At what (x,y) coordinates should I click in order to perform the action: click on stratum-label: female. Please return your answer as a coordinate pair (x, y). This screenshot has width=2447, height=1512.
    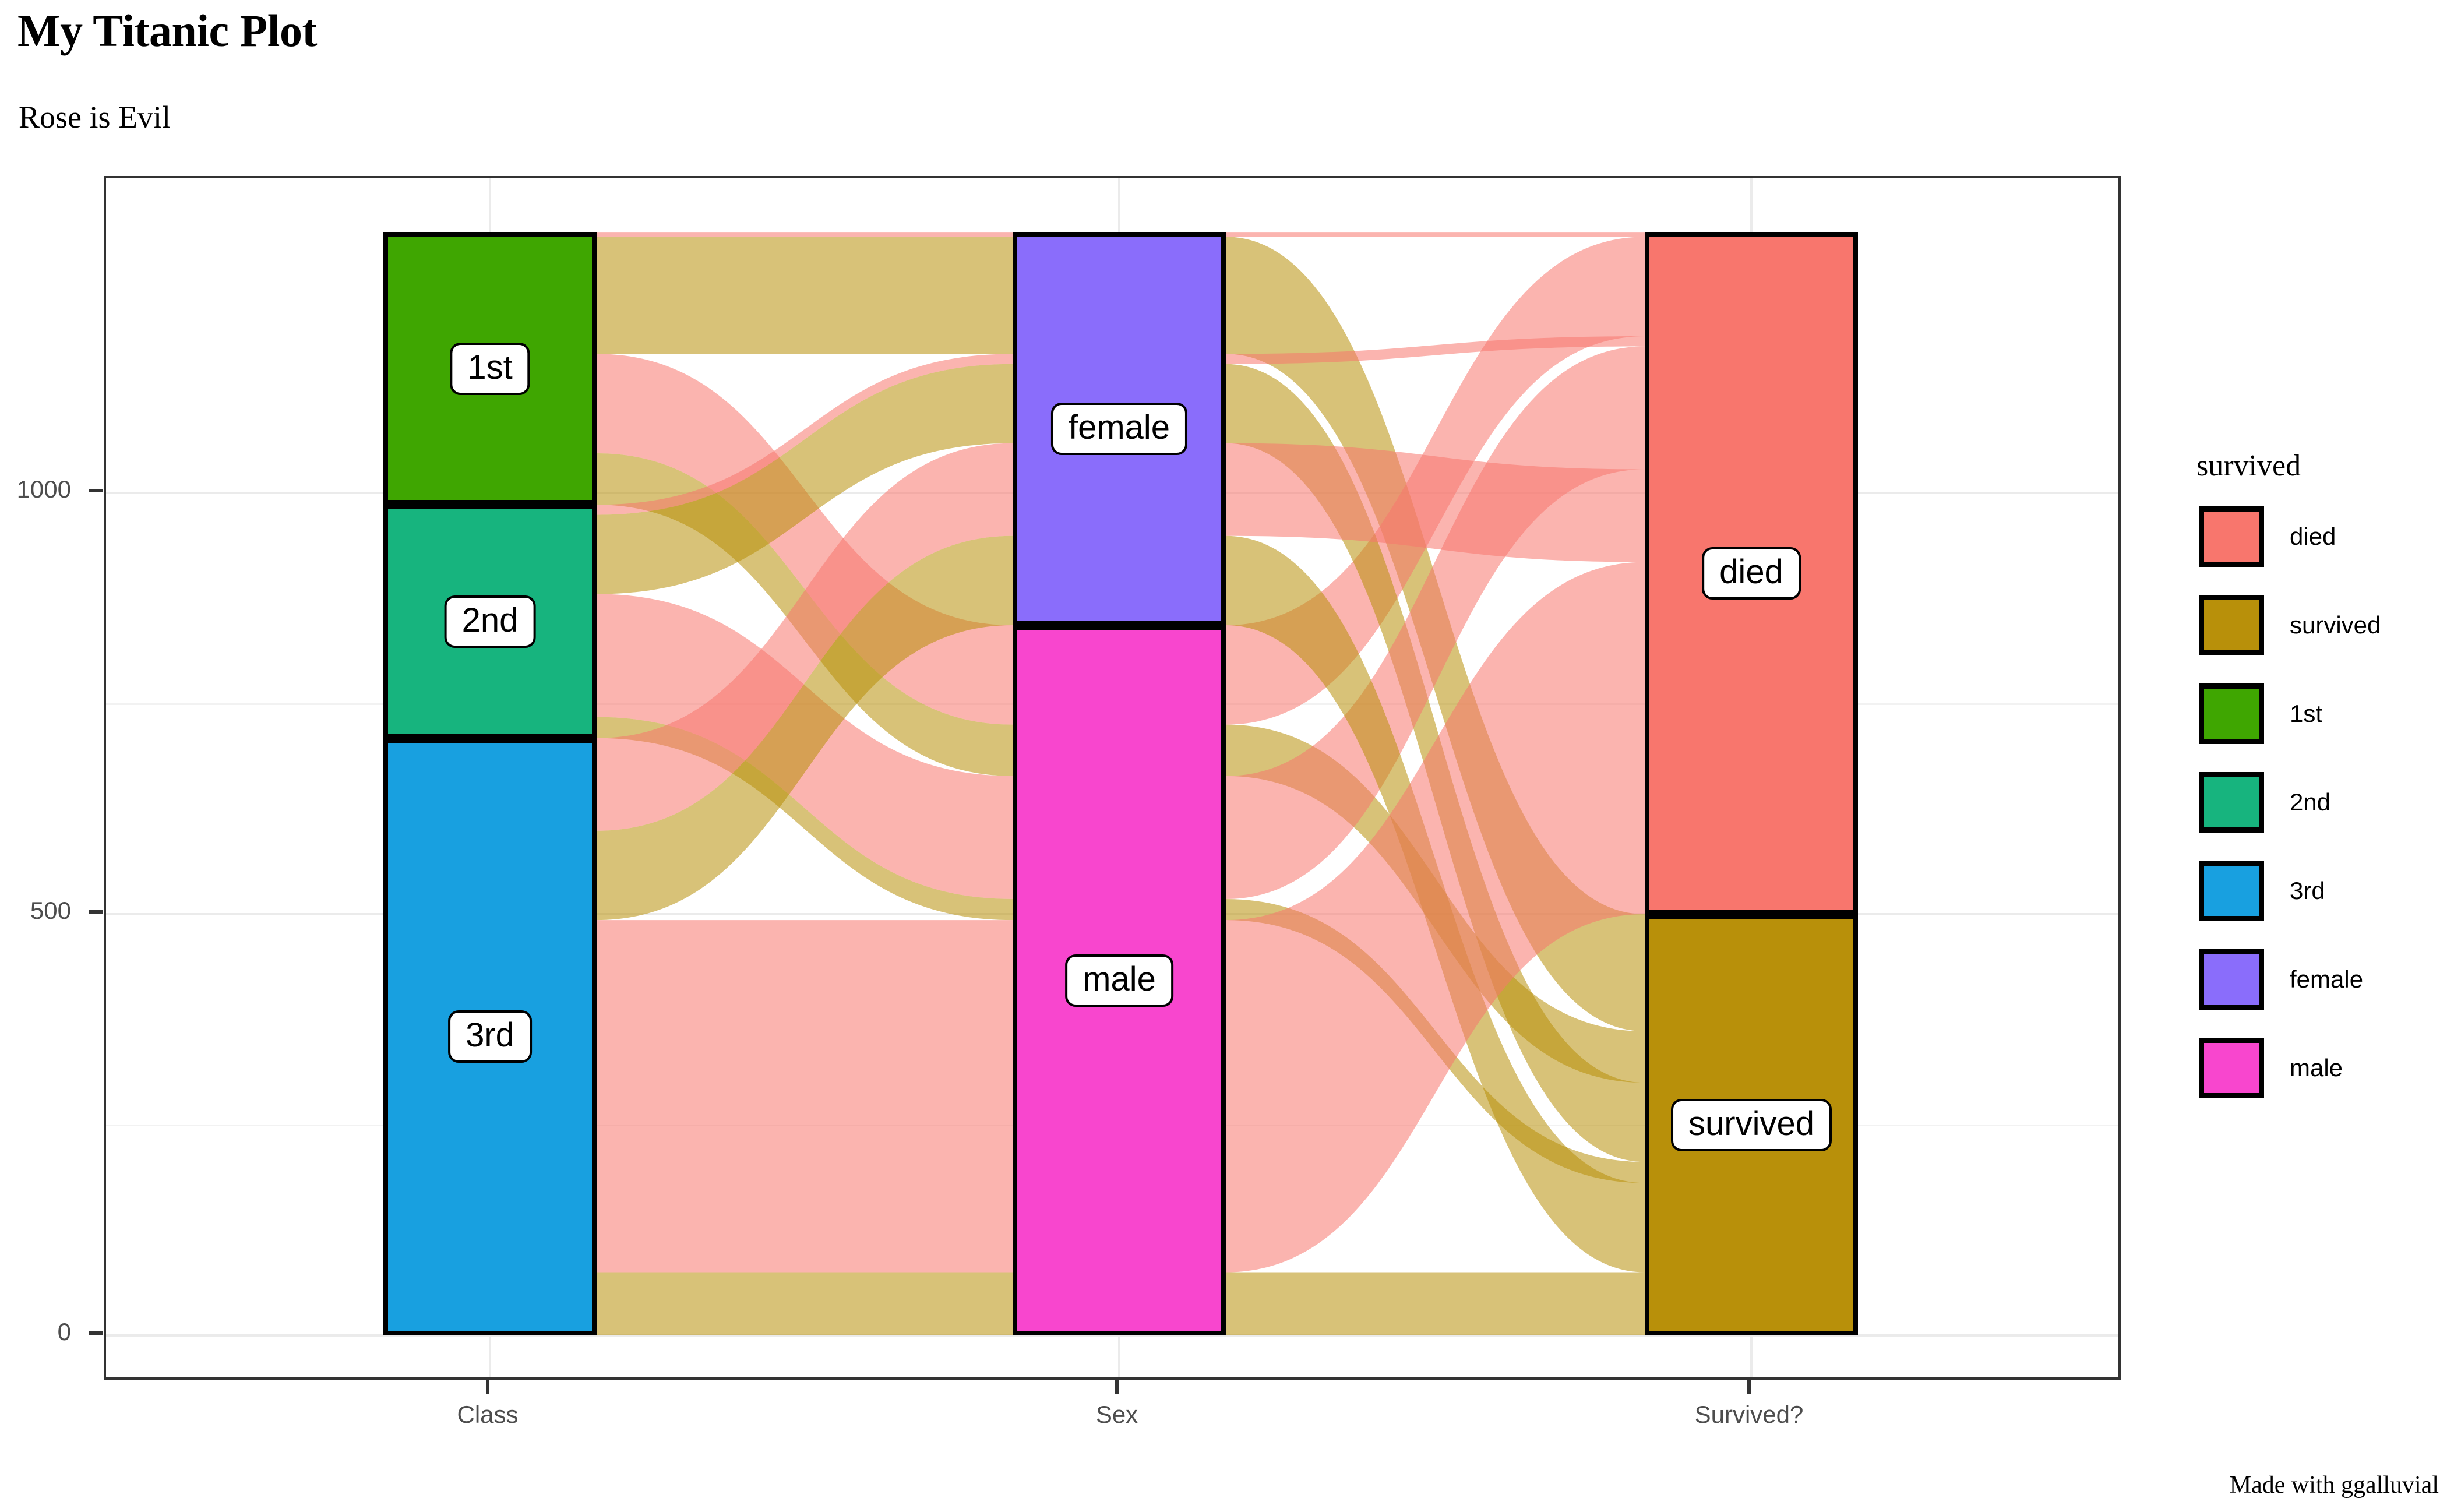
    Looking at the image, I should click on (1119, 429).